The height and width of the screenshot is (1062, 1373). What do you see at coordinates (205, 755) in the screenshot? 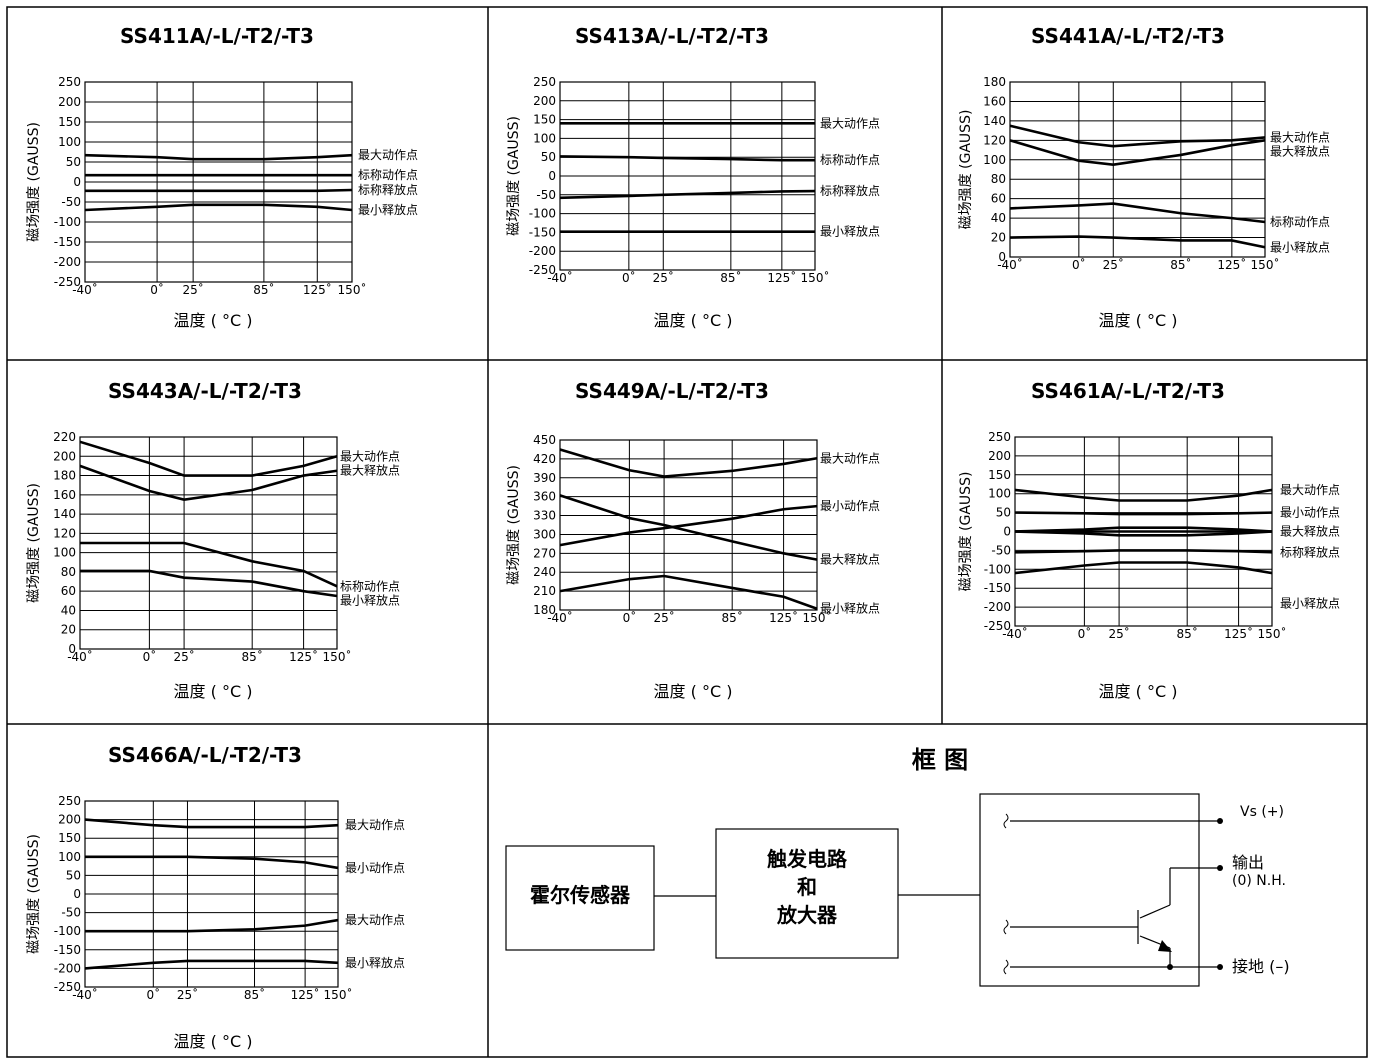
I see `chart-title: SS466A/-L/-T2/-T3` at bounding box center [205, 755].